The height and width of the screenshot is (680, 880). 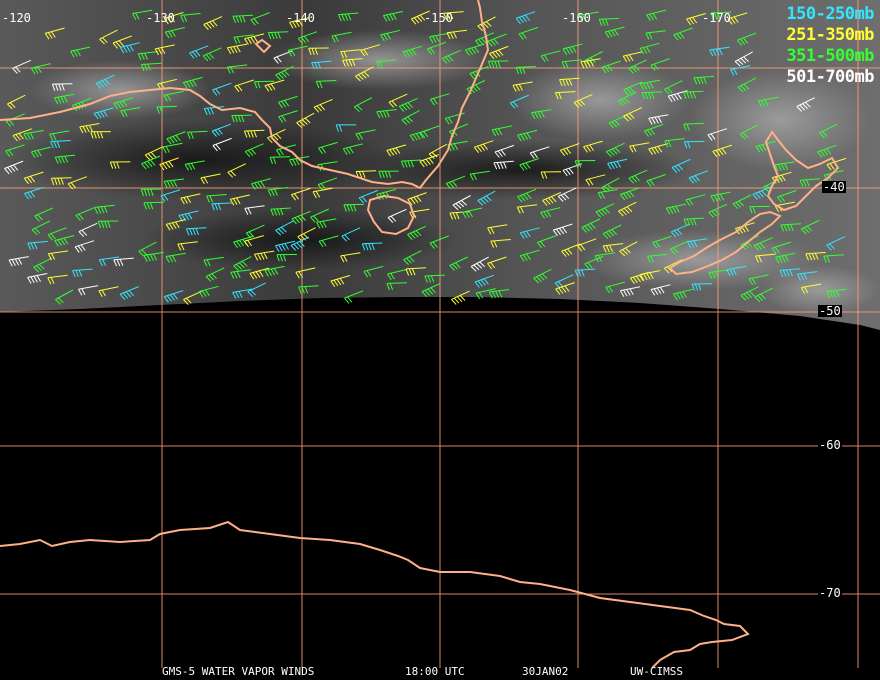 What do you see at coordinates (830, 77) in the screenshot?
I see `legend-item-501-700mb: 501-700mb` at bounding box center [830, 77].